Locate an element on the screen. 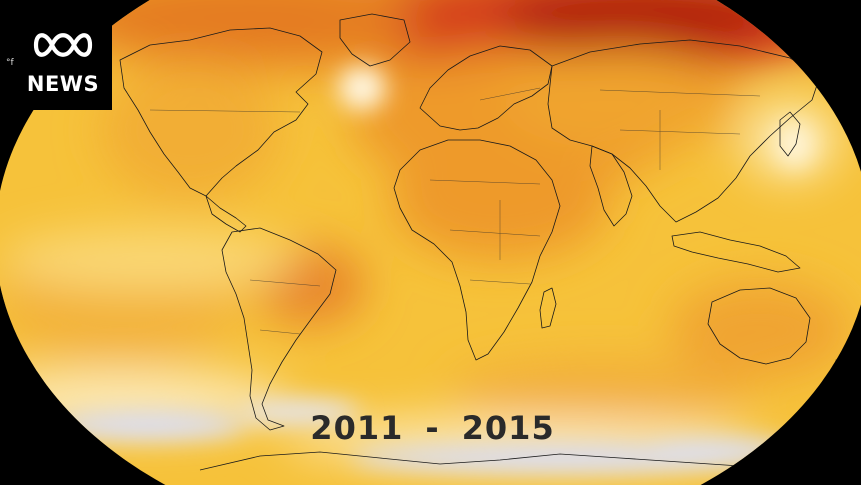  coastline-north-america is located at coordinates (221, 112).